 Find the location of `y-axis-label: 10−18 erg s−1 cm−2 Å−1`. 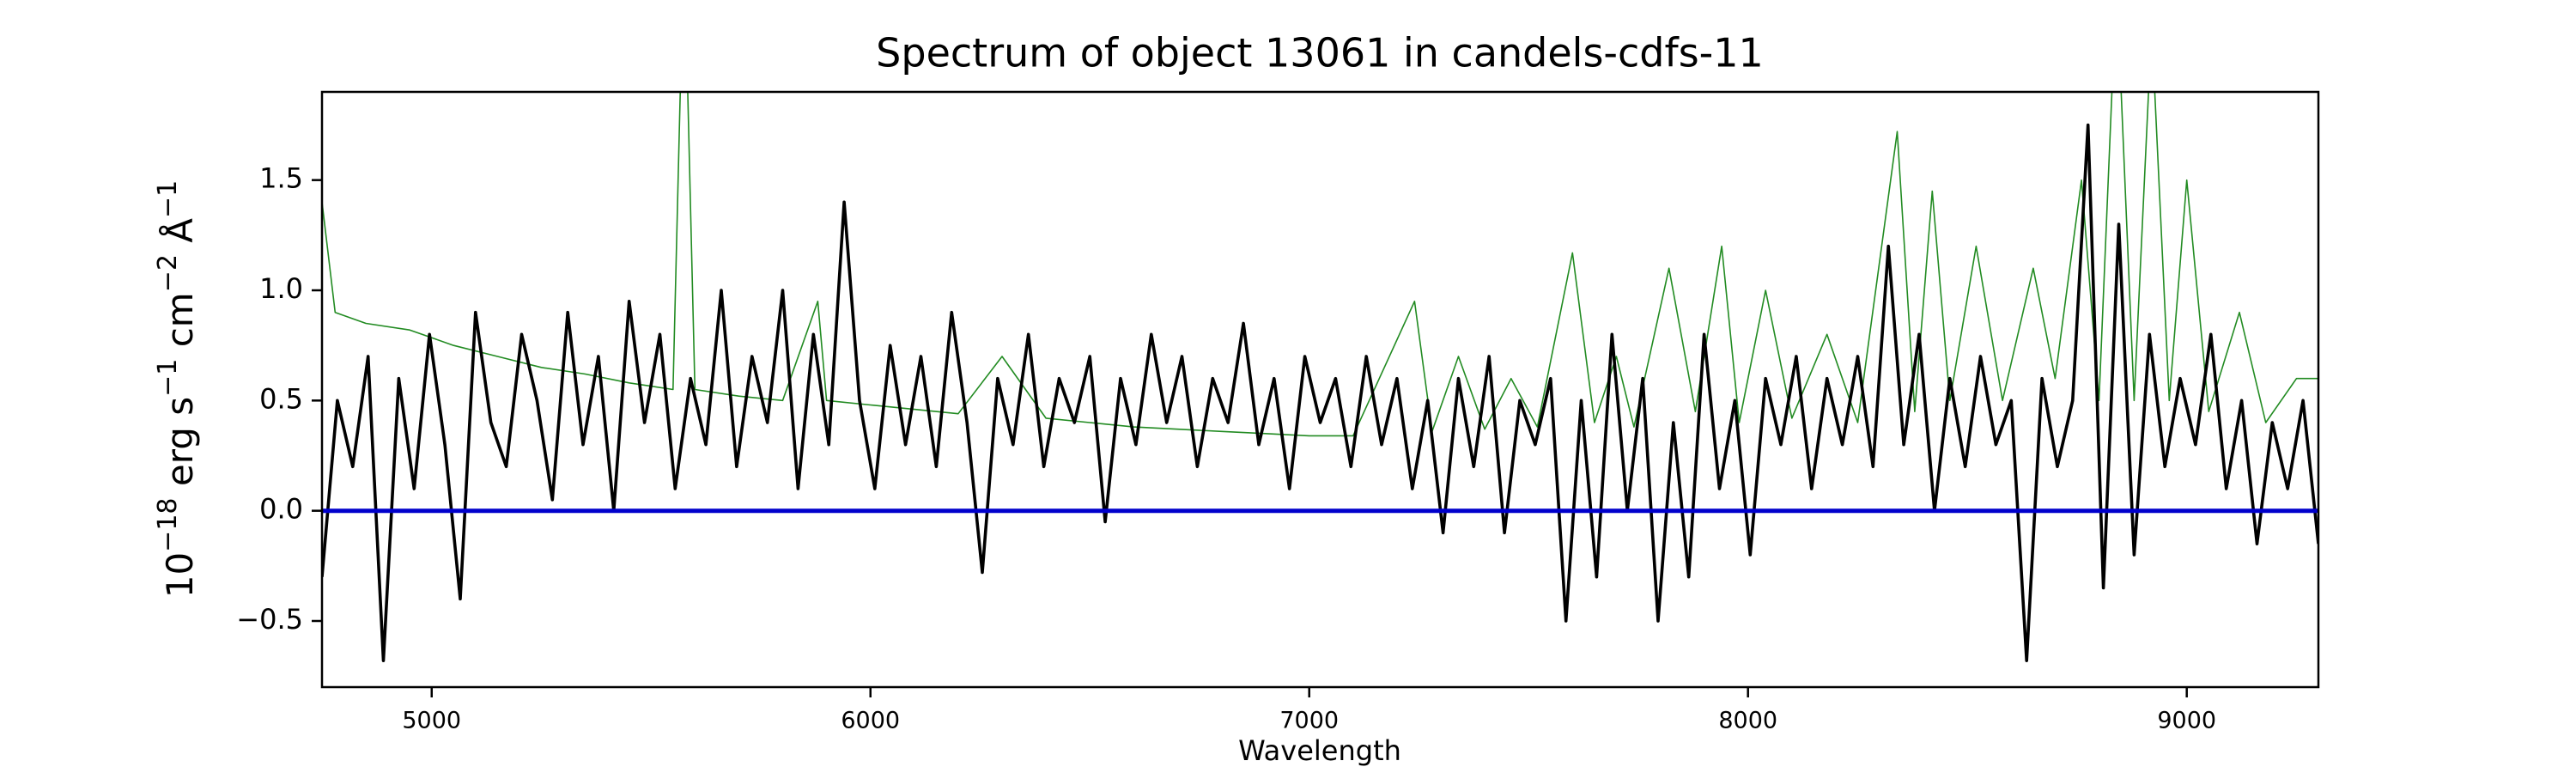

y-axis-label: 10−18 erg s−1 cm−2 Å−1 is located at coordinates (177, 389).